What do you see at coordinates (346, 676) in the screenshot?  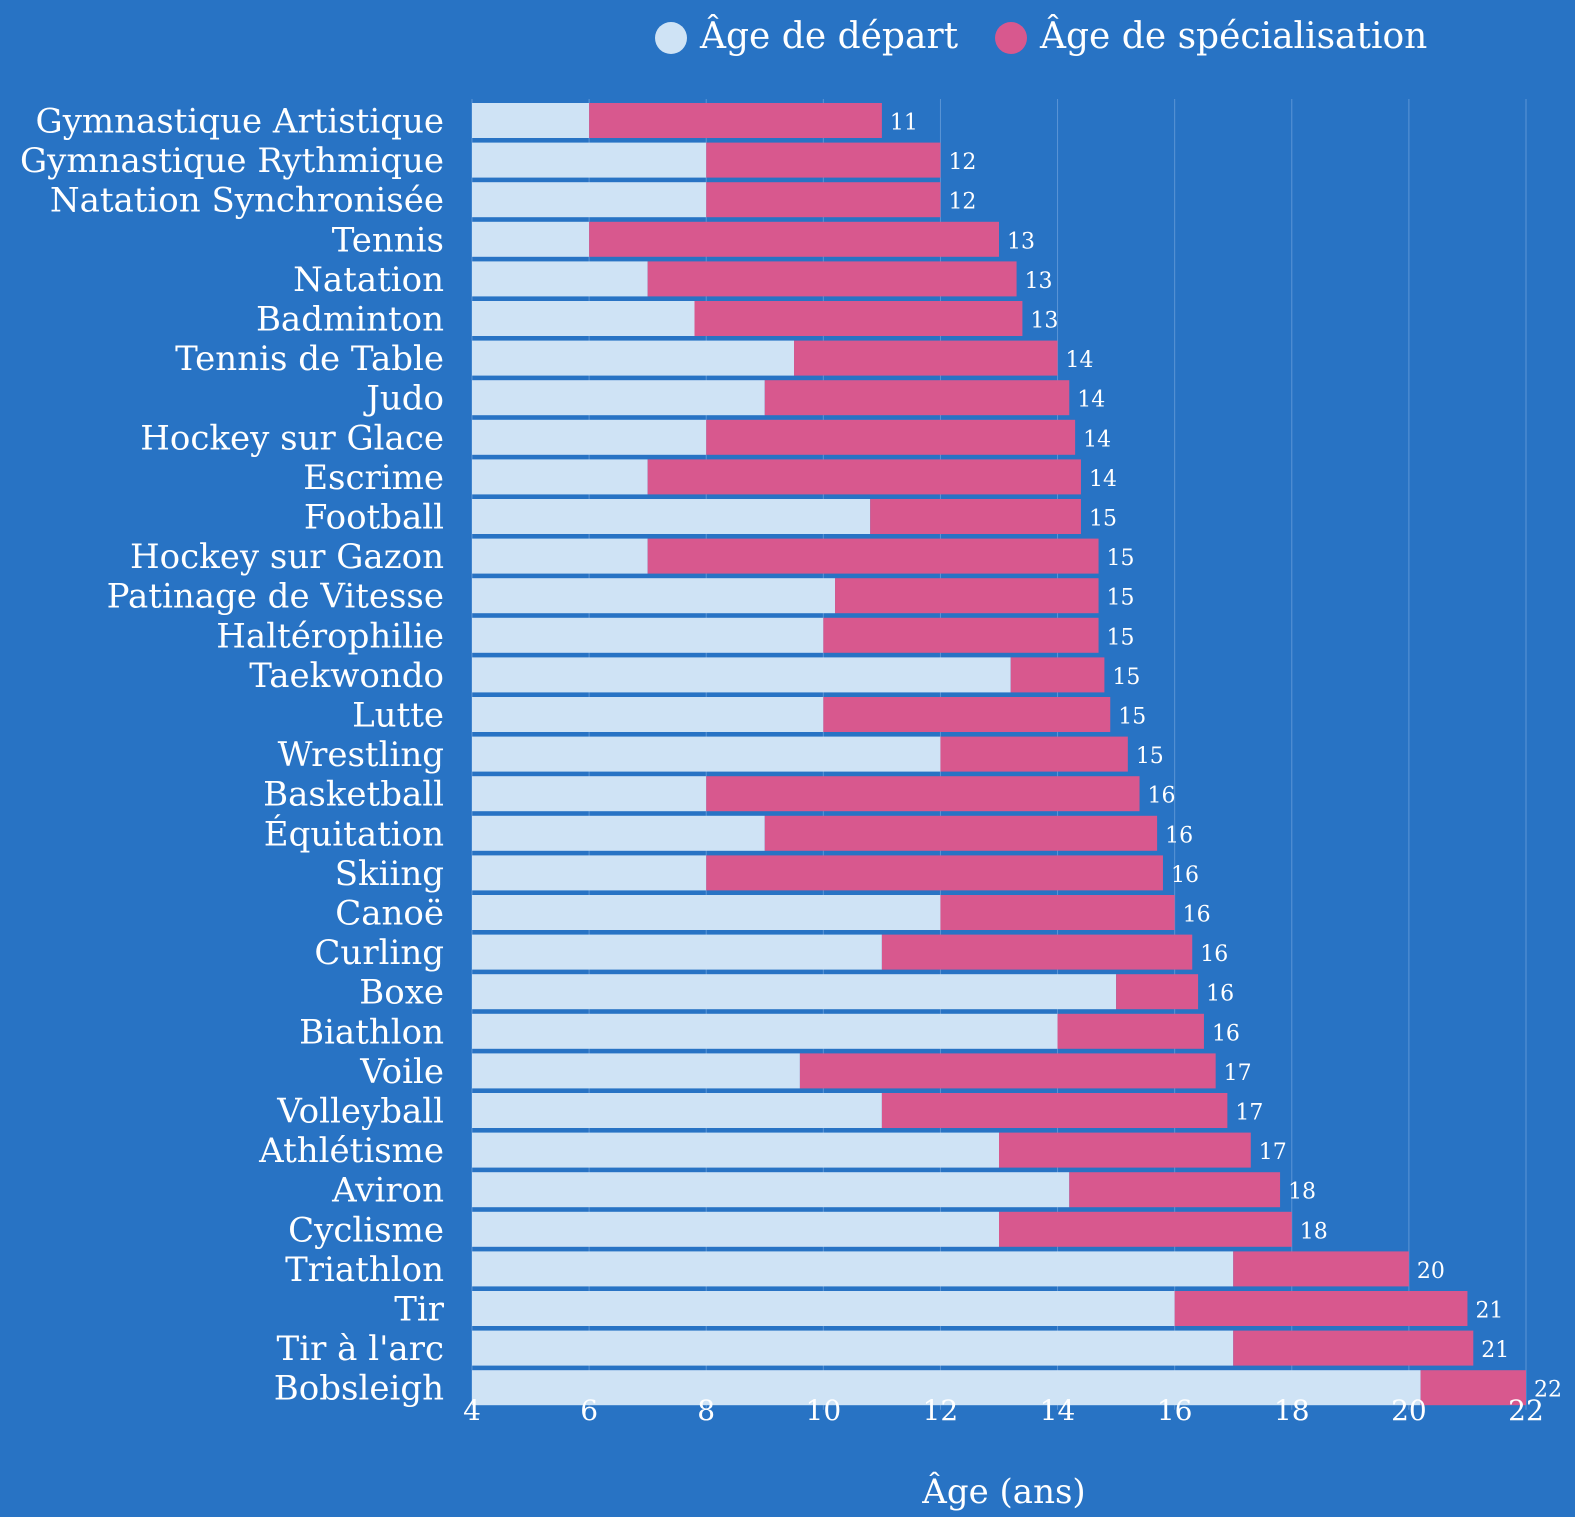 I see `category-label: Taekwondo` at bounding box center [346, 676].